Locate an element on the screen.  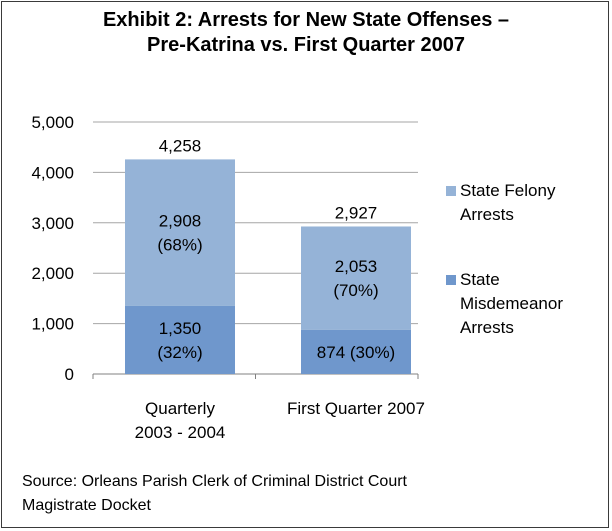
bar-data-label: (68%) is located at coordinates (179, 245).